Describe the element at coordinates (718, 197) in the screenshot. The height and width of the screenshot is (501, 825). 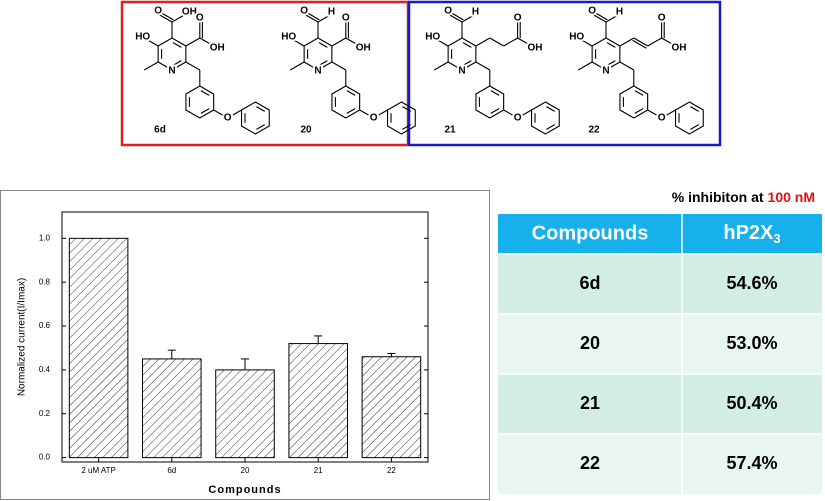
I see `note-part: % inhibiton at` at that location.